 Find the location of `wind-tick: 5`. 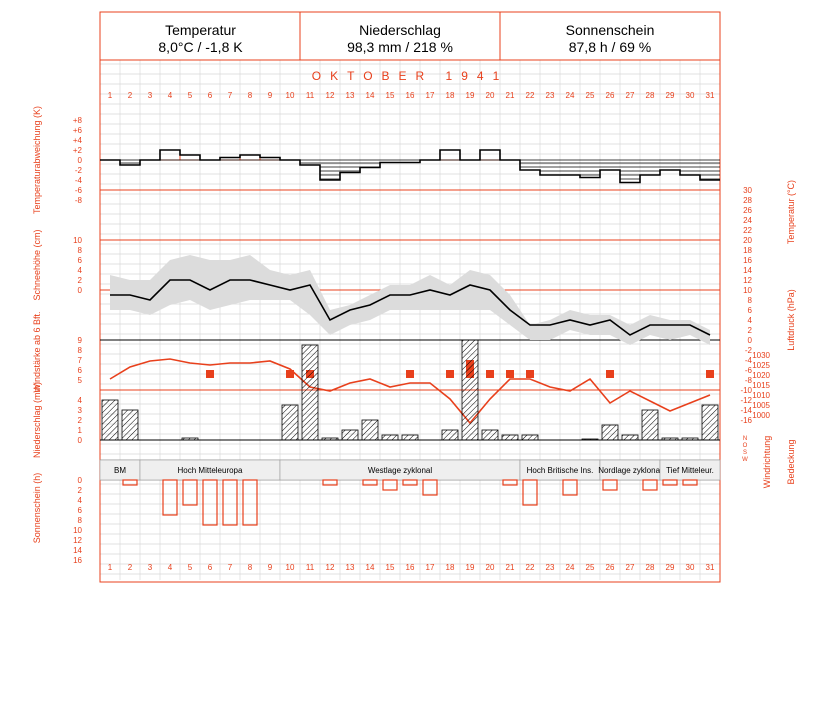

wind-tick: 5 is located at coordinates (80, 380).